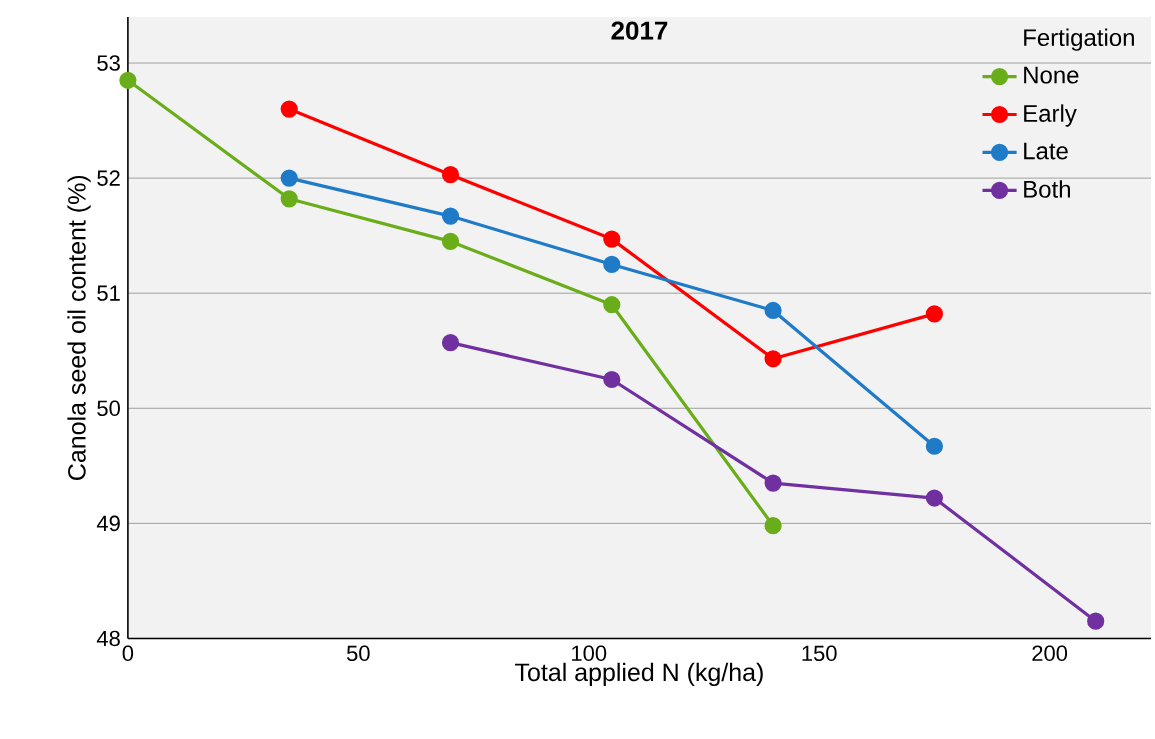 The width and height of the screenshot is (1155, 739). What do you see at coordinates (128, 653) in the screenshot?
I see `x-tick-label: 0` at bounding box center [128, 653].